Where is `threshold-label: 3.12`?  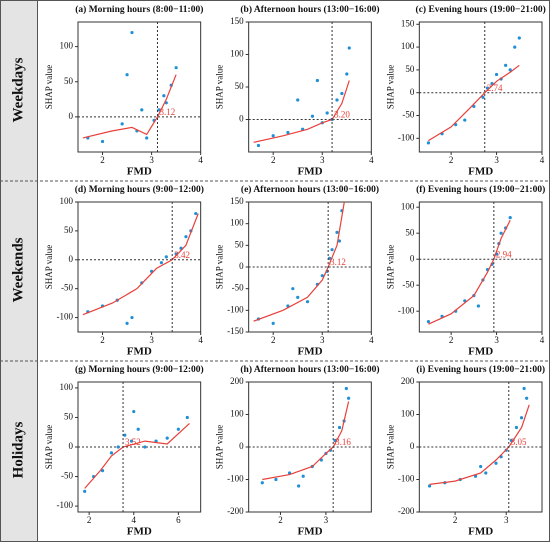 threshold-label: 3.12 is located at coordinates (167, 112).